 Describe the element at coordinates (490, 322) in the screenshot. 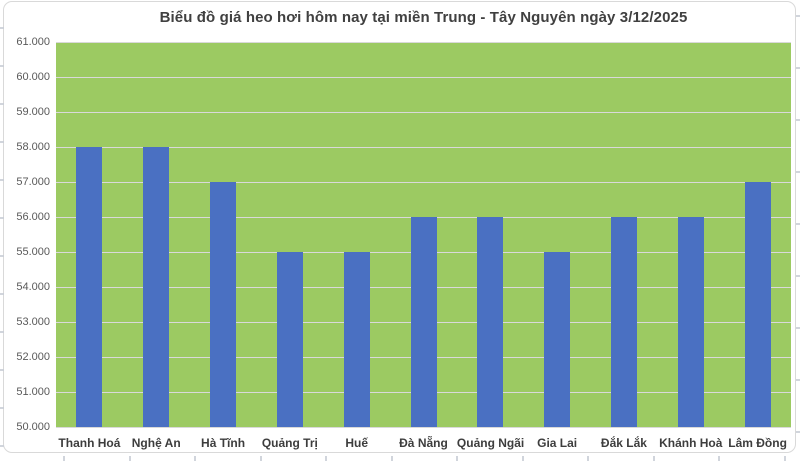

I see `bar-quảng-ngãi` at that location.